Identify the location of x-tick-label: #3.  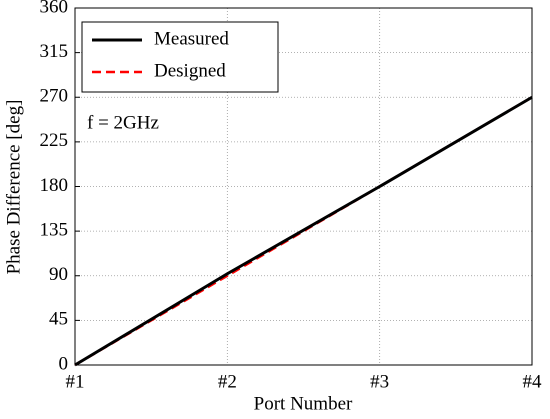
(379, 381).